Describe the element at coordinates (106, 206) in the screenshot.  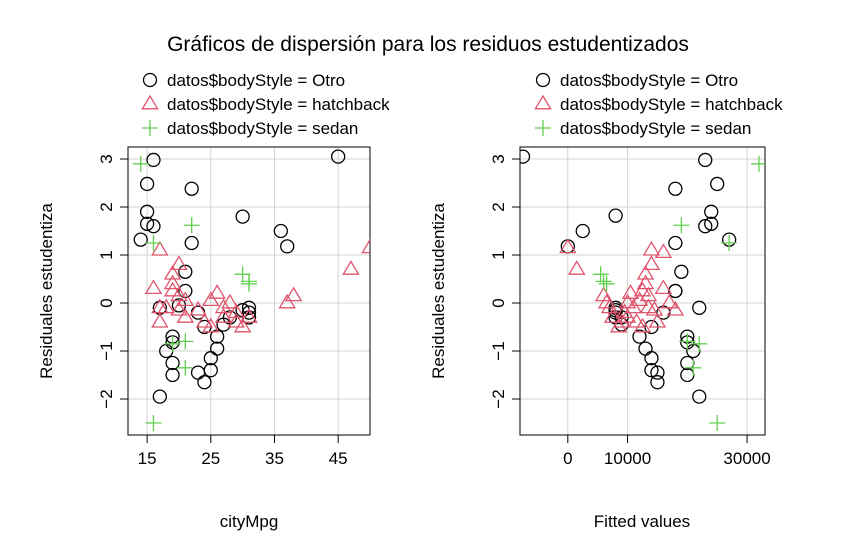
I see `y-tick-label: 2` at that location.